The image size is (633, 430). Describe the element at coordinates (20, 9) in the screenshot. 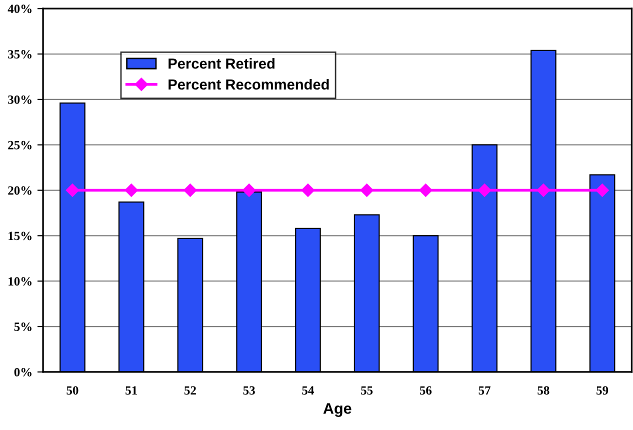

I see `y-tick-label: 40%` at that location.